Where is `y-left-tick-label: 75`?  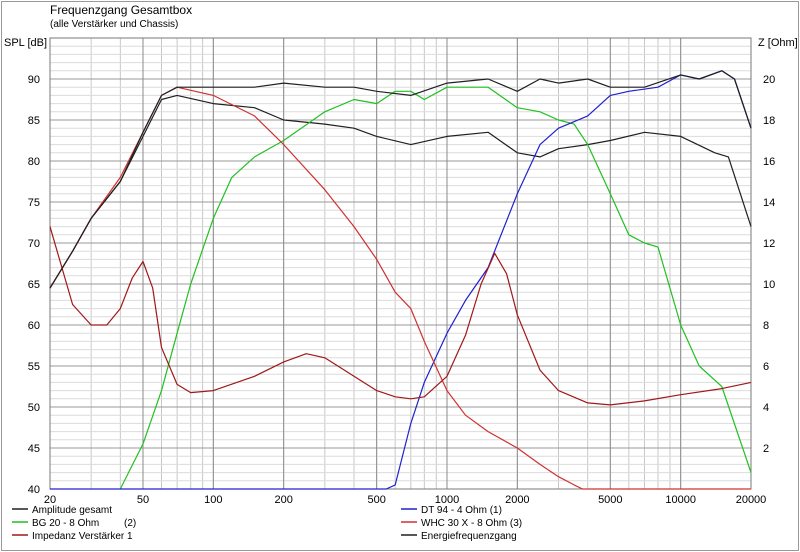
y-left-tick-label: 75 is located at coordinates (34, 203).